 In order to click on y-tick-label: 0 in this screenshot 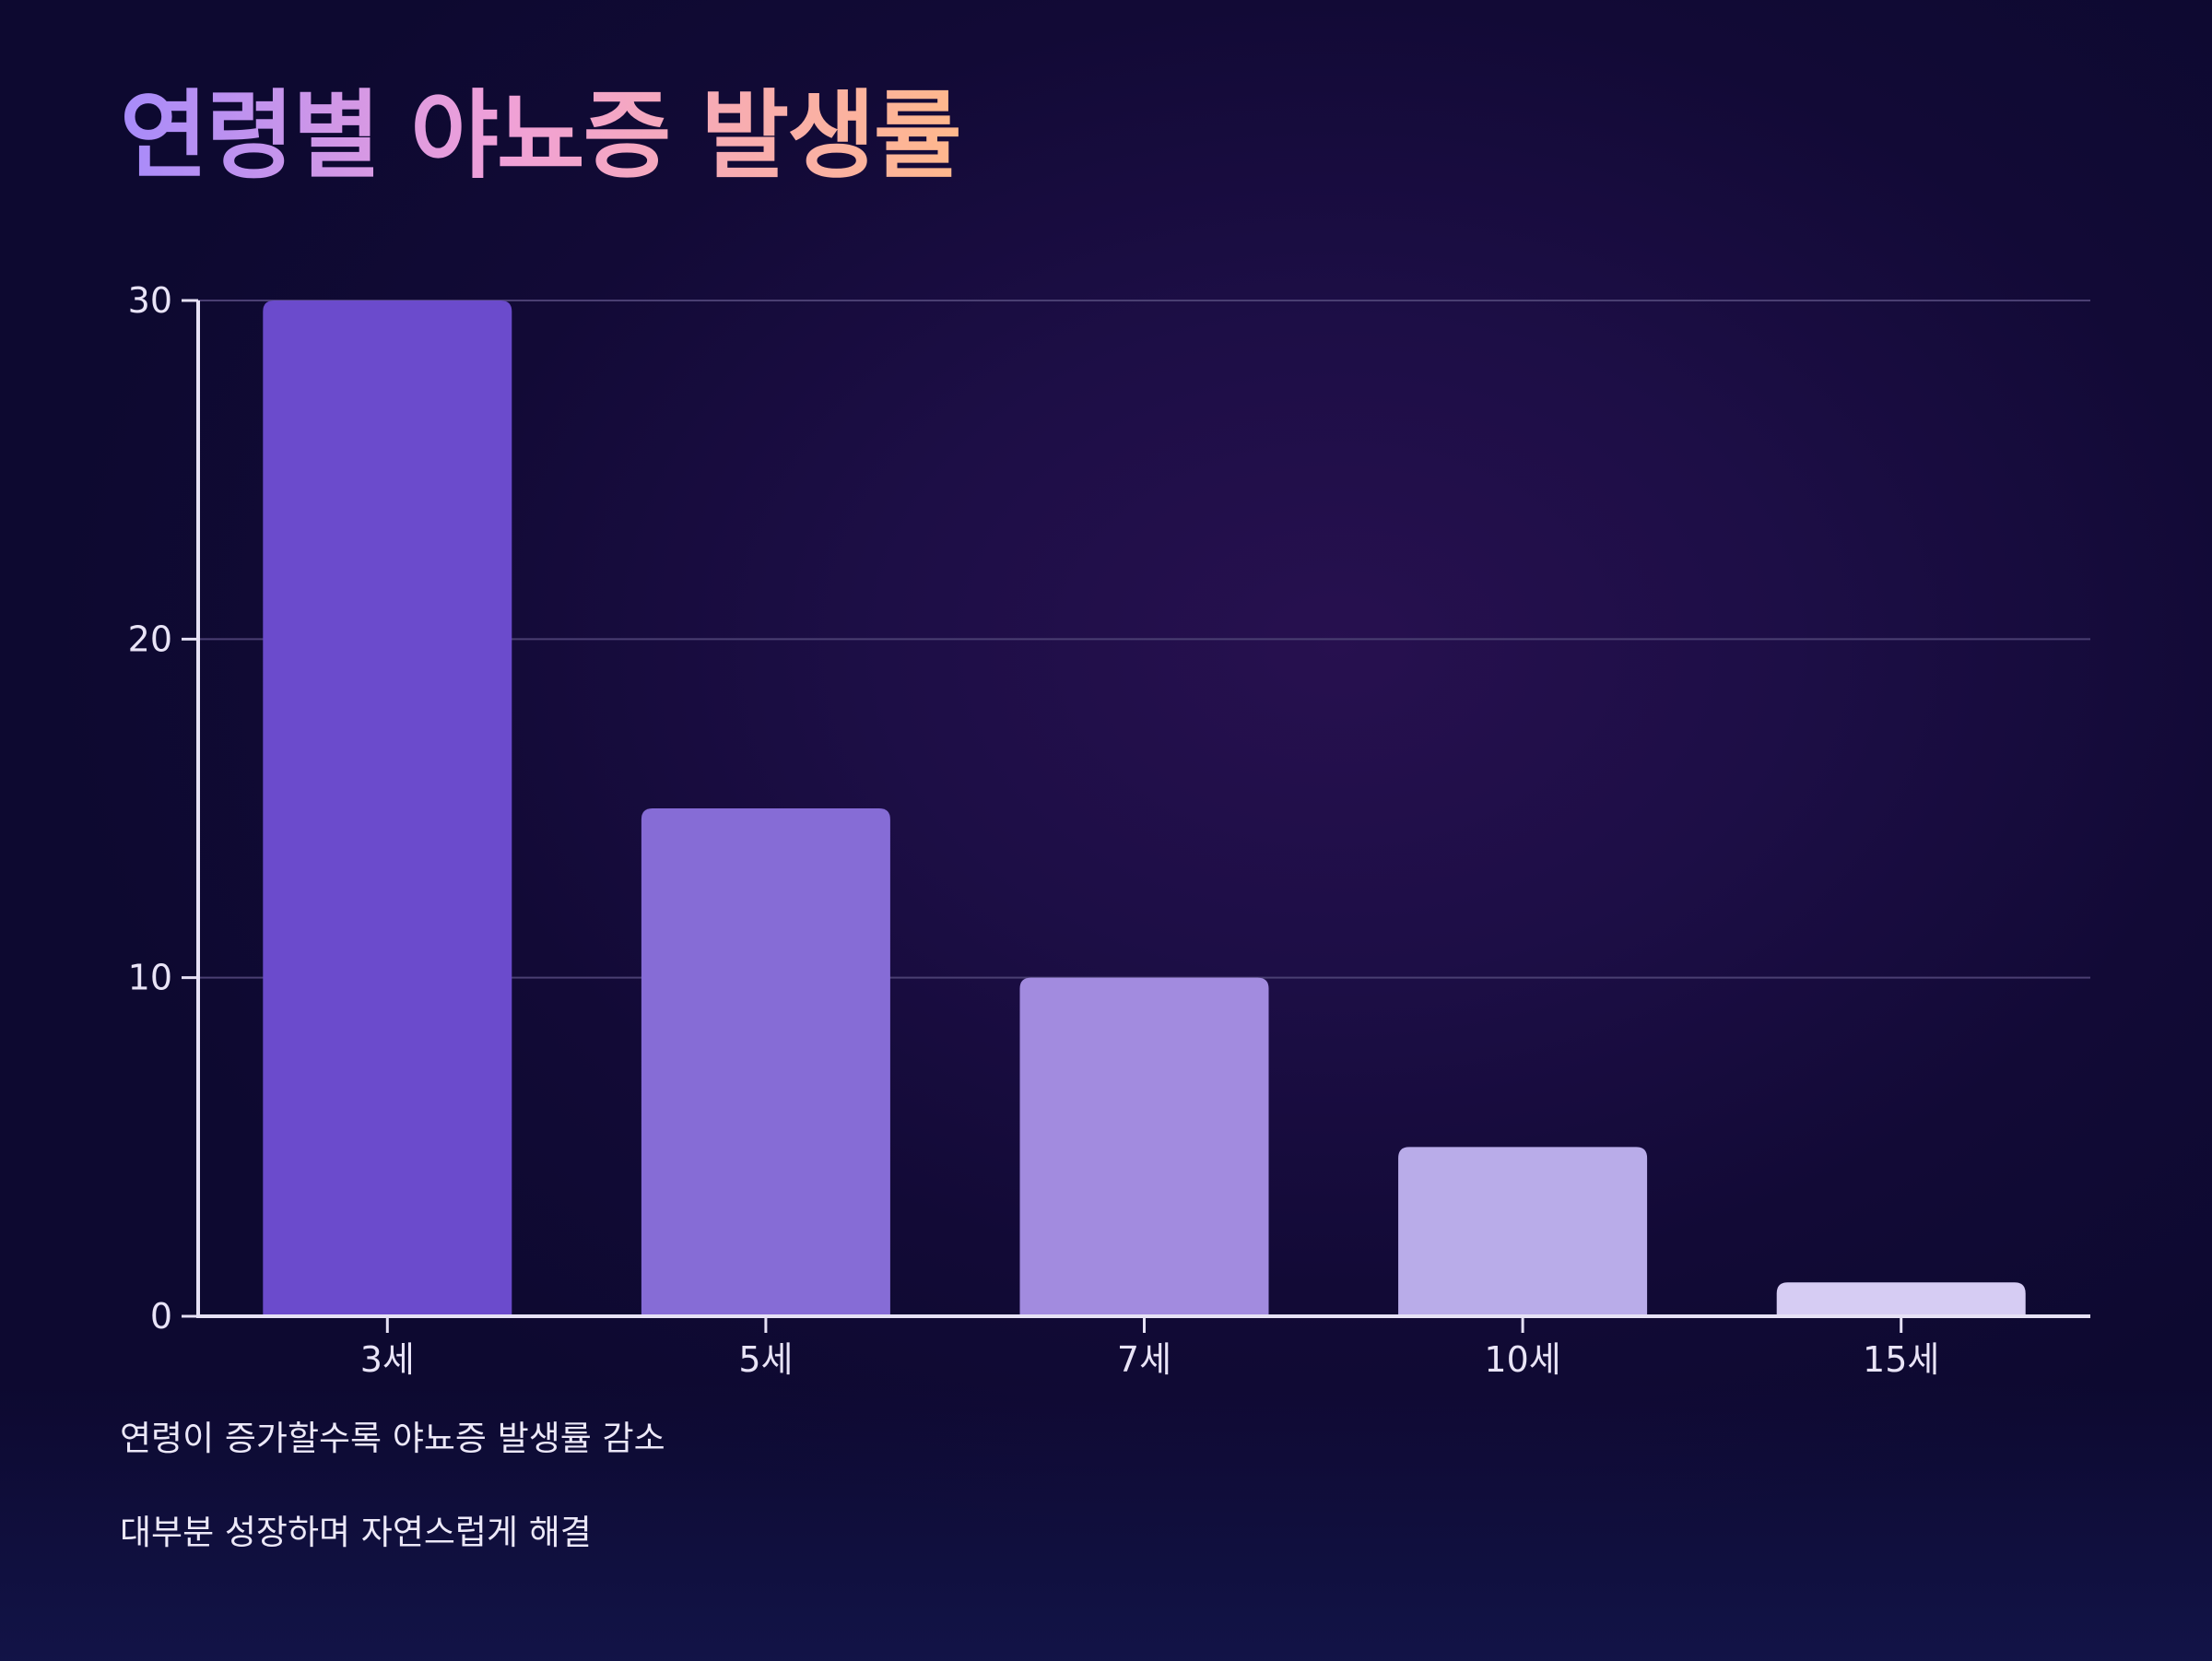, I will do `click(161, 1316)`.